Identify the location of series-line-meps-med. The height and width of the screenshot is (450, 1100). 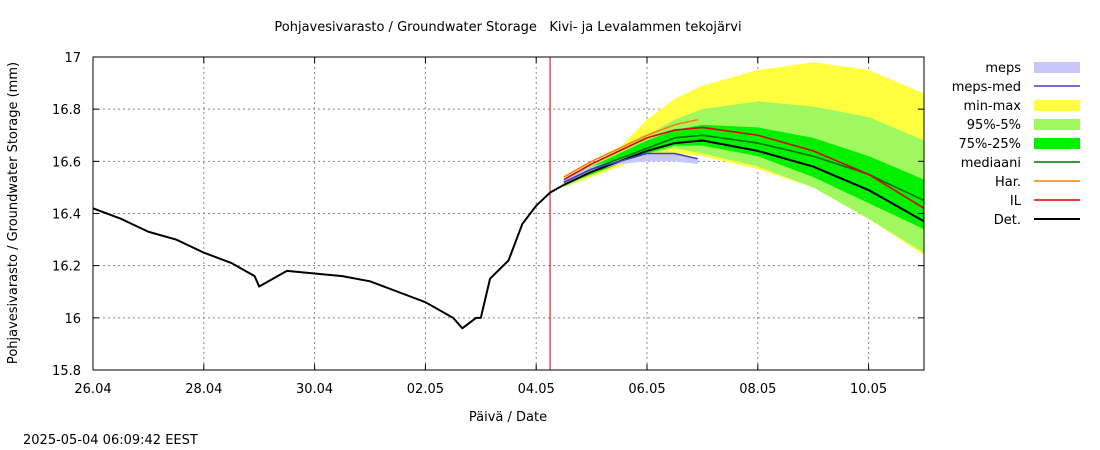
(630, 167).